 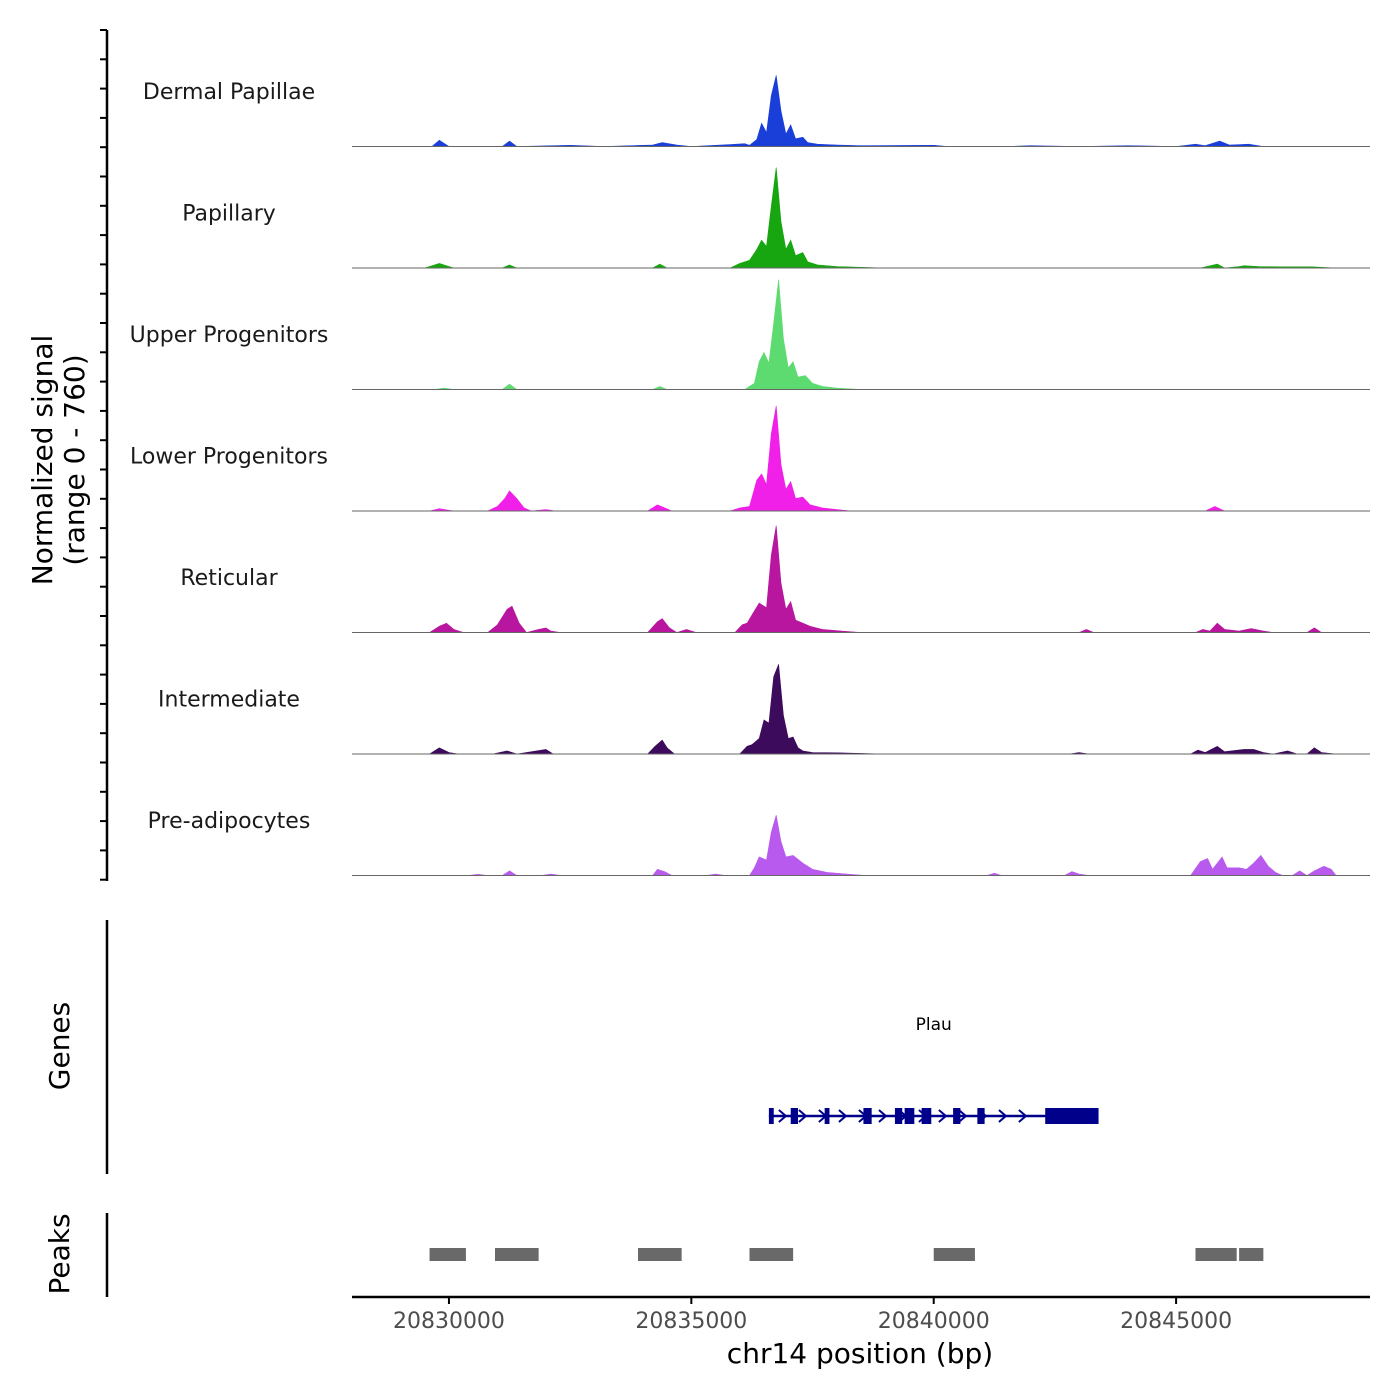 I want to click on x-tick-label: 20830000, so click(x=449, y=1321).